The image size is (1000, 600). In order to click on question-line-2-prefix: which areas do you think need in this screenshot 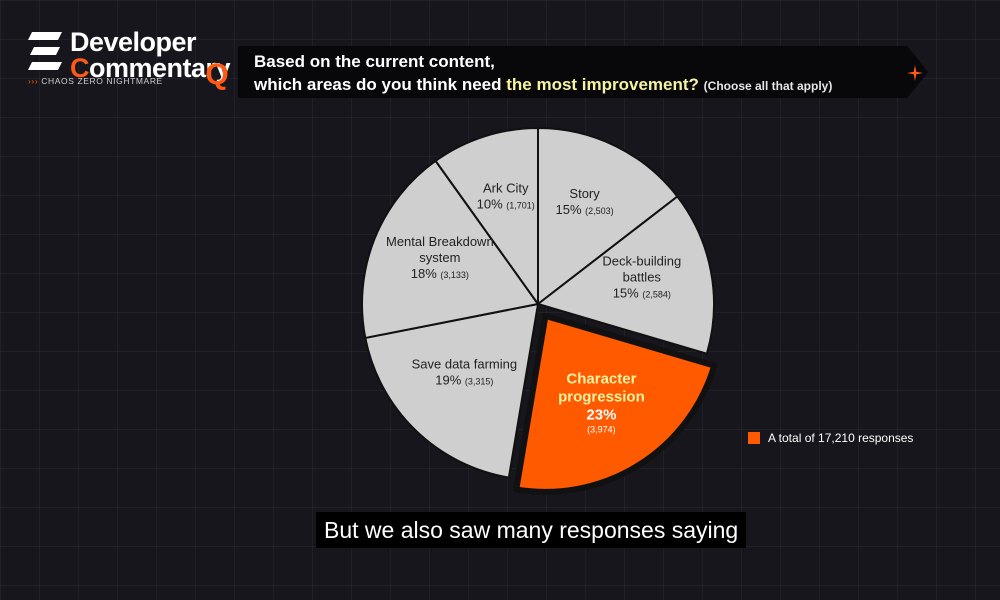, I will do `click(378, 84)`.